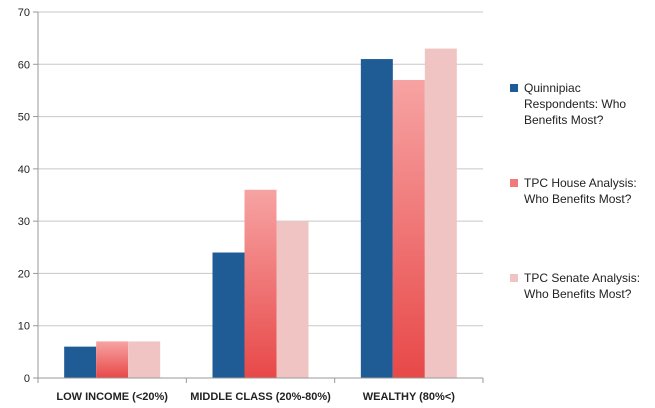 This screenshot has height=408, width=655. I want to click on legend-item: Quinnipiac Respondents: Who Benefits Most?, so click(580, 127).